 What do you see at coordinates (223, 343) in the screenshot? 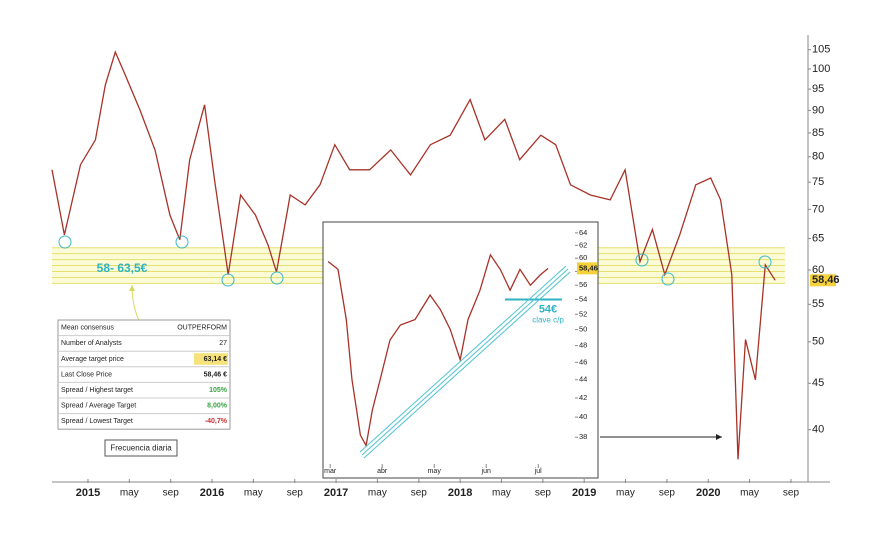
I see `table-value: 27` at bounding box center [223, 343].